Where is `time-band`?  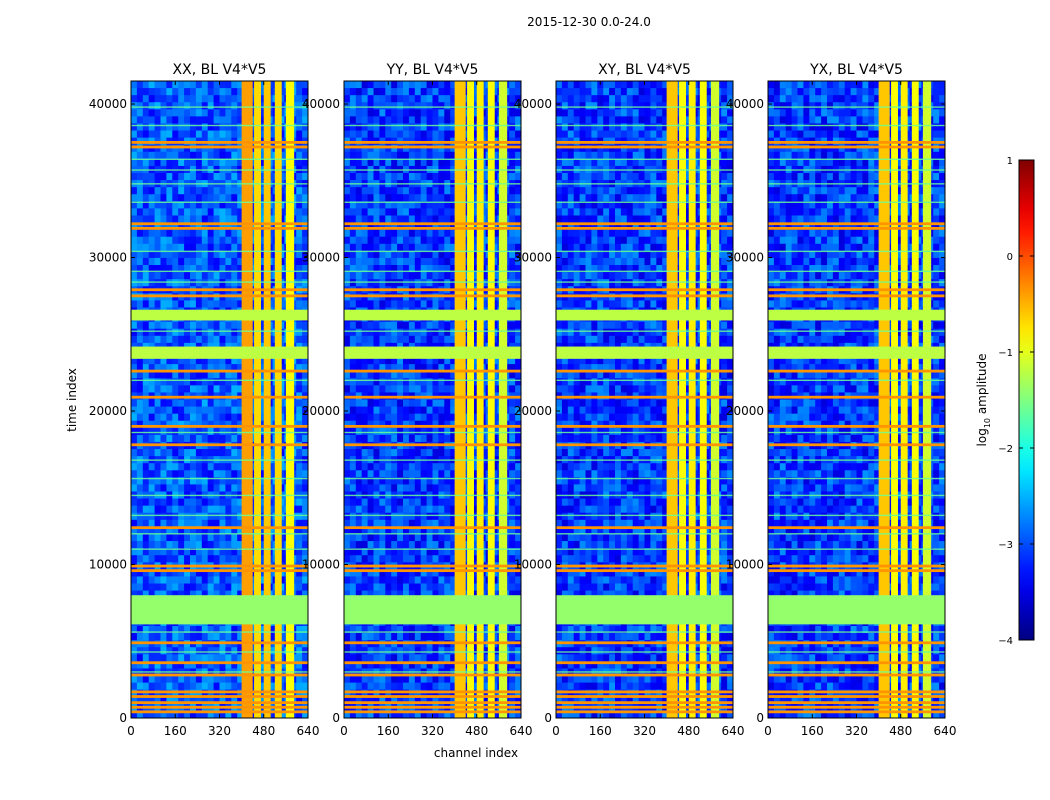 time-band is located at coordinates (219, 352).